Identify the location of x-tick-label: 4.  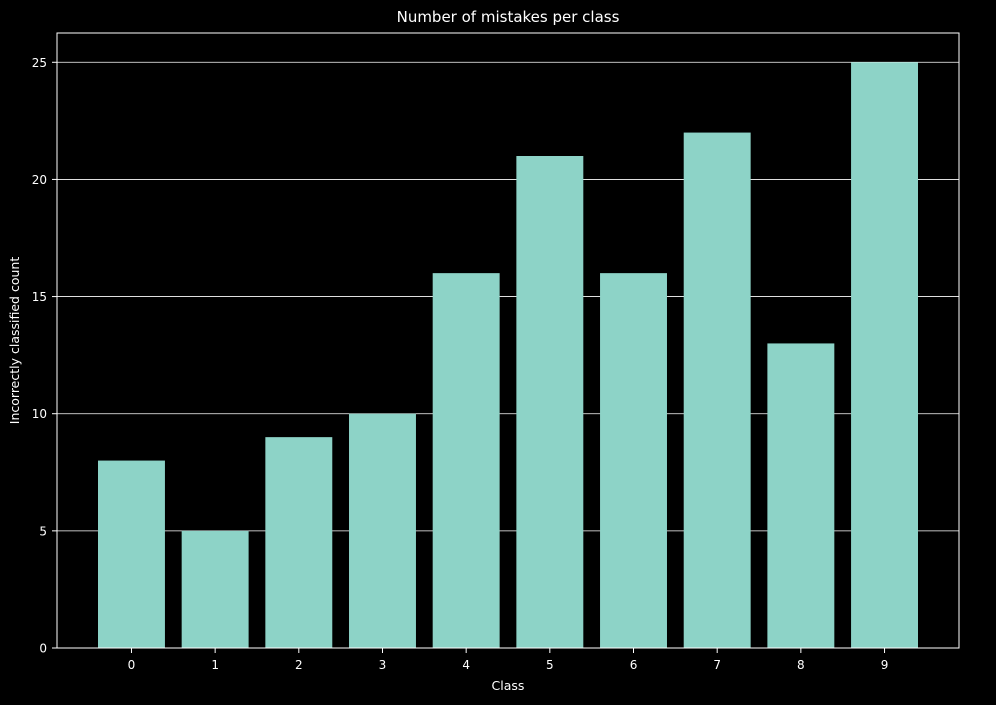
(466, 665).